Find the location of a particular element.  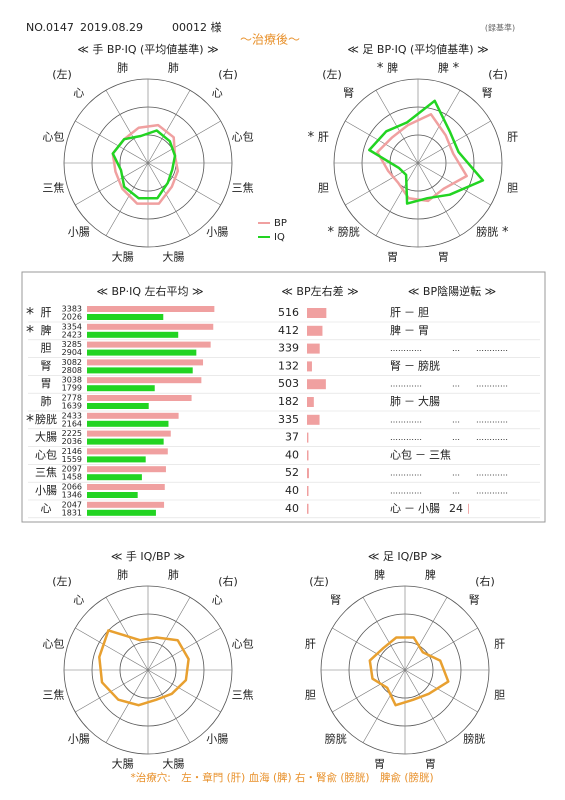

patient: 00012 様 is located at coordinates (197, 27).